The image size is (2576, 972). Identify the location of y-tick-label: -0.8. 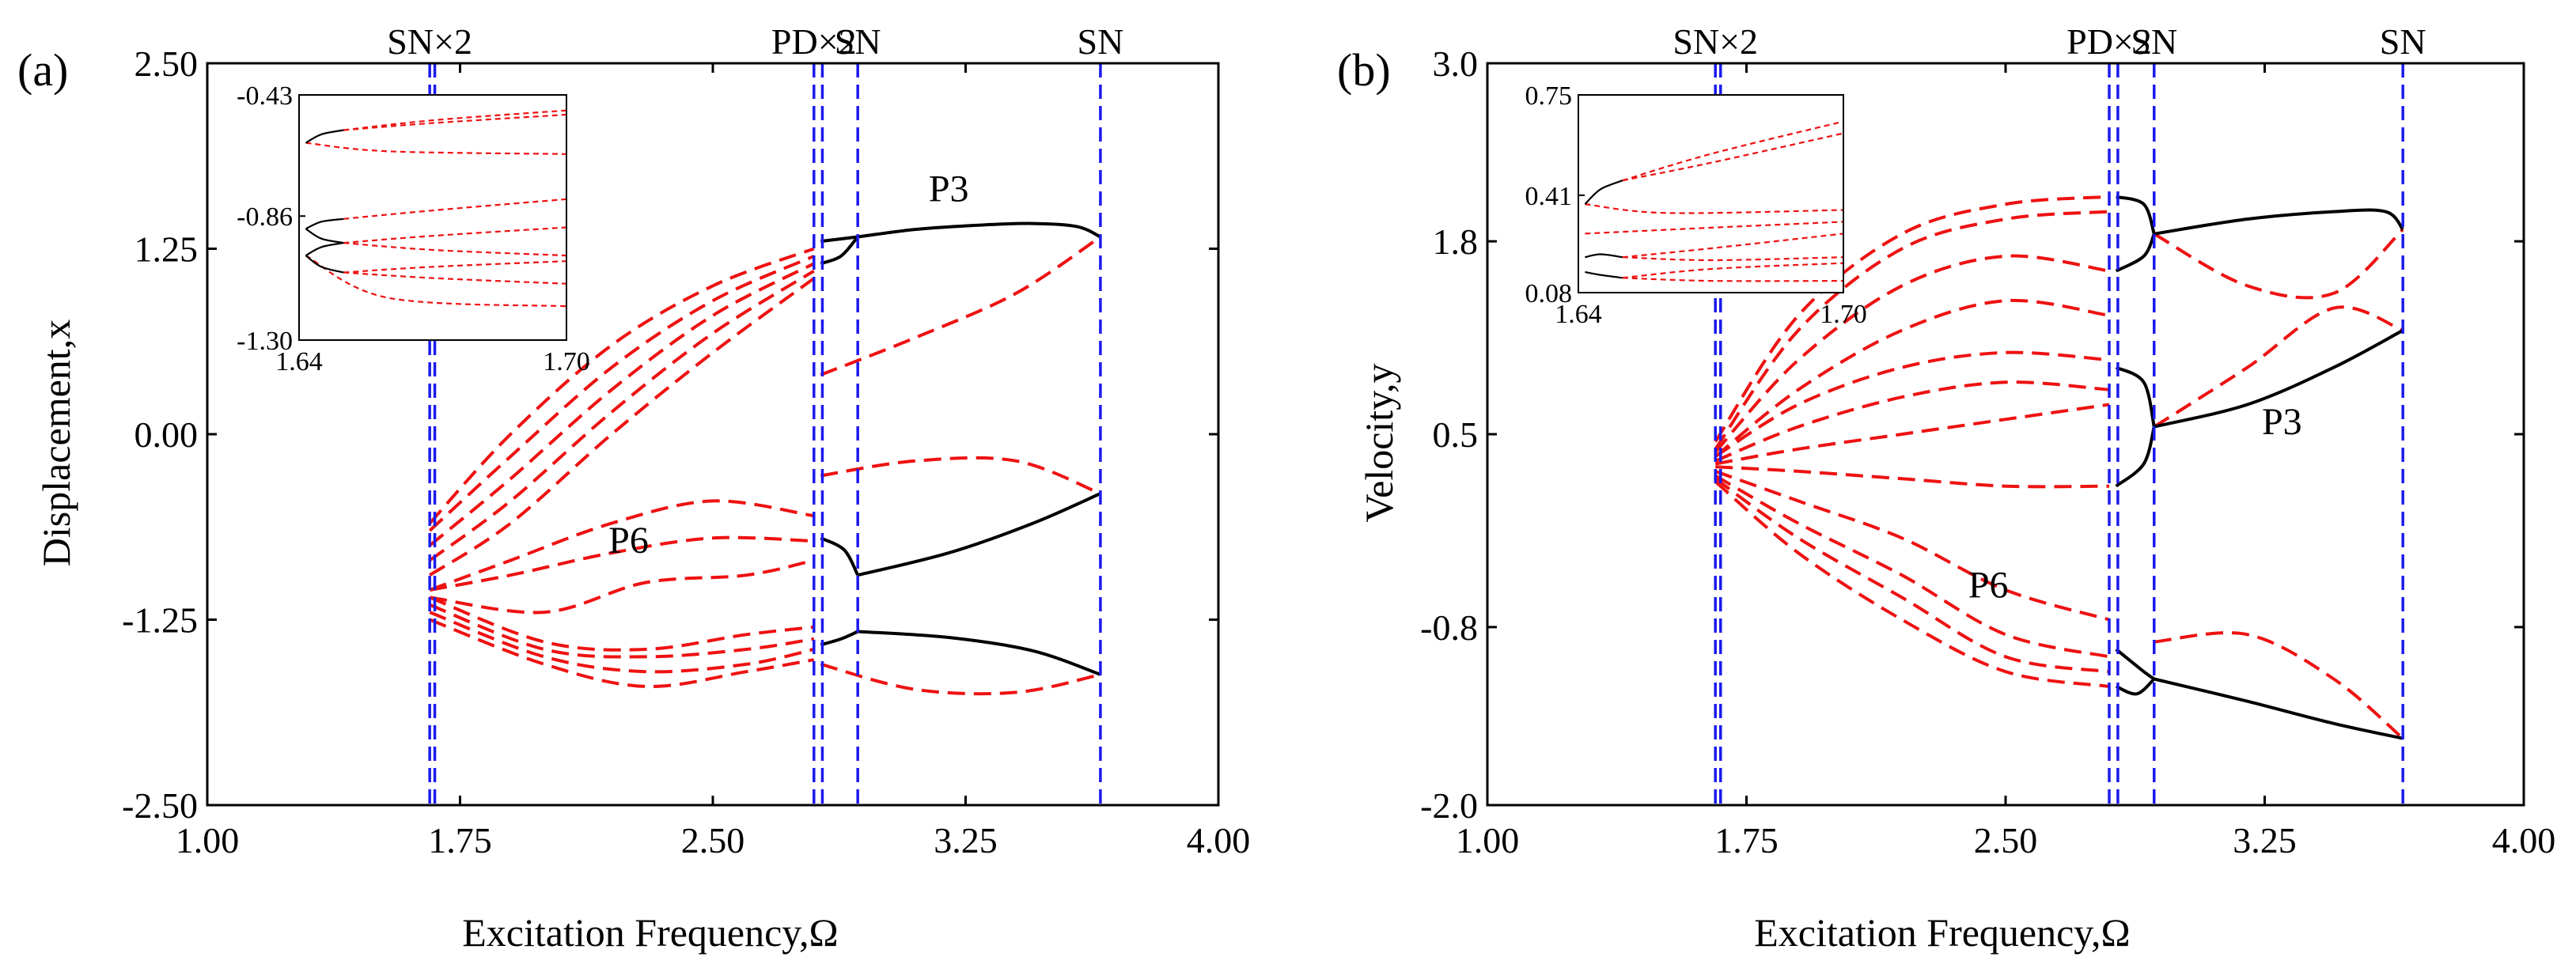
(1449, 627).